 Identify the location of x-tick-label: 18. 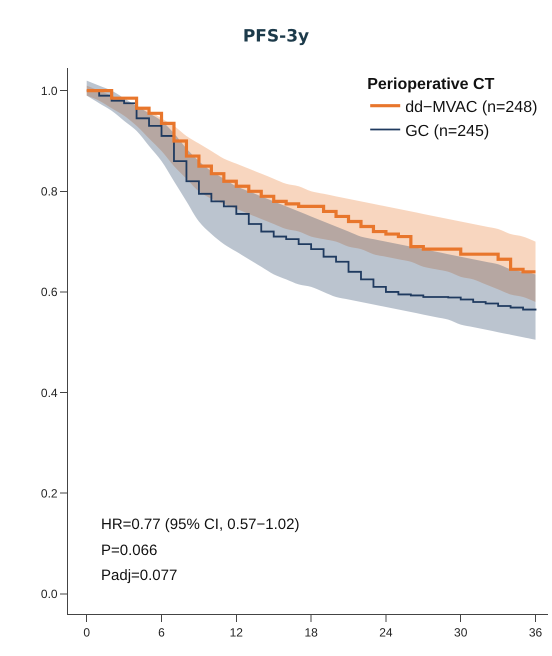
(311, 632).